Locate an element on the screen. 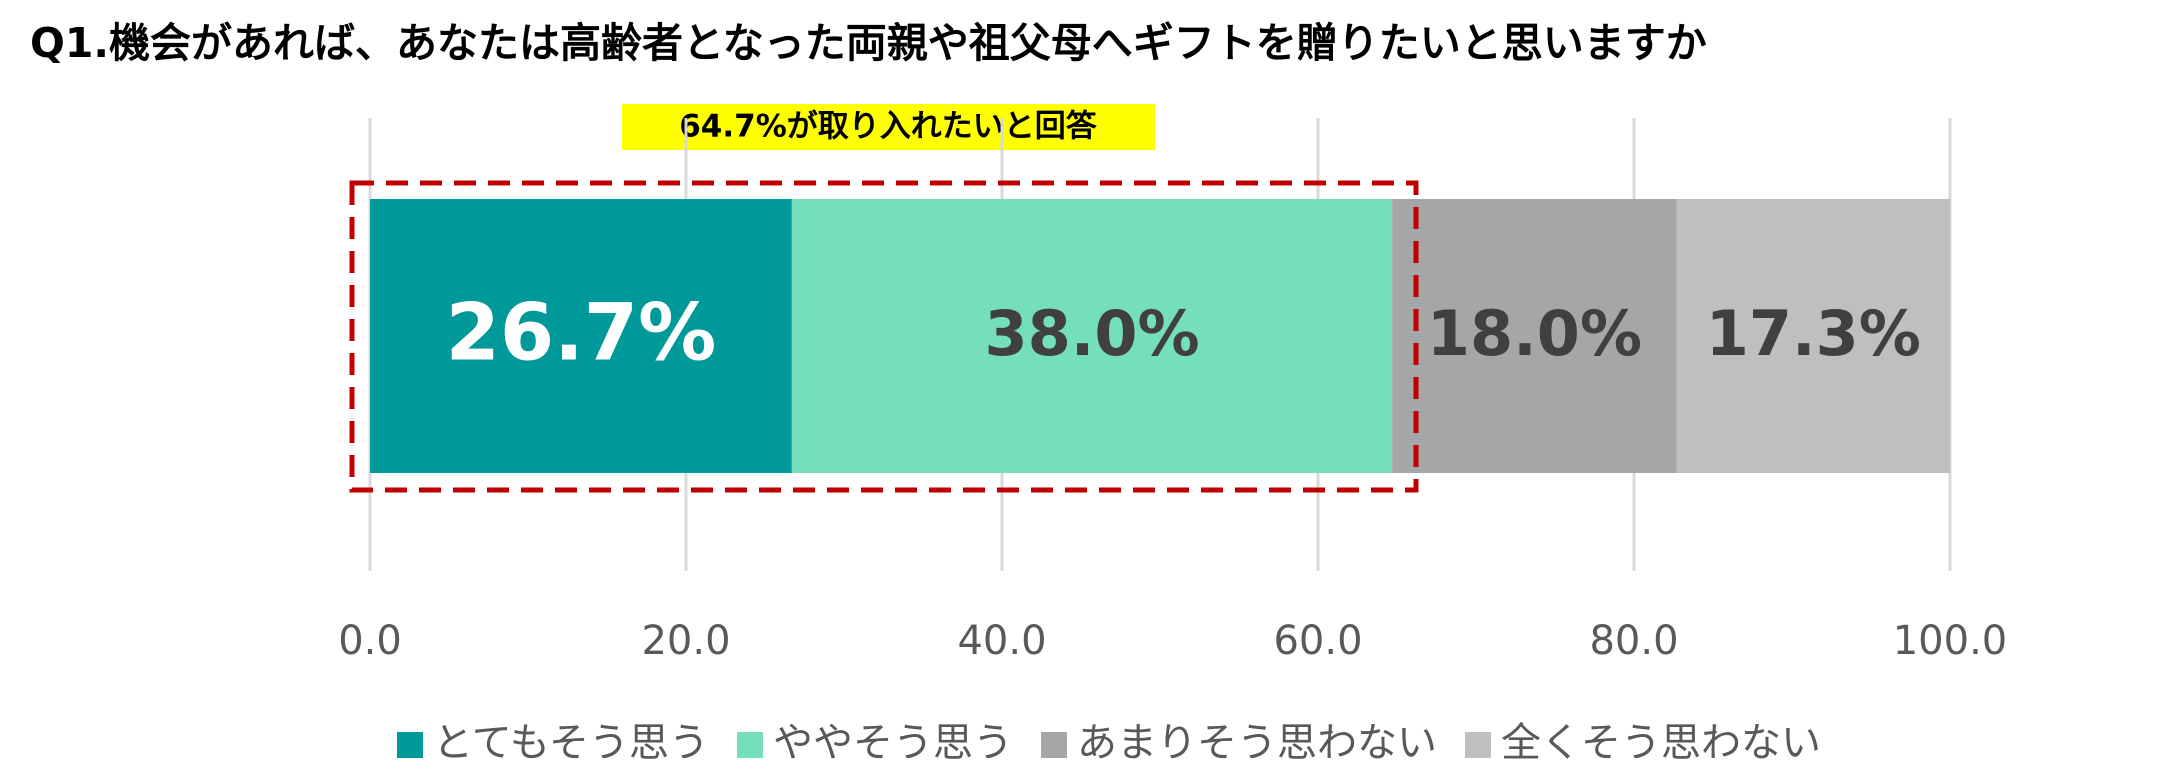  x-tick-label: 60.0 is located at coordinates (1317, 641).